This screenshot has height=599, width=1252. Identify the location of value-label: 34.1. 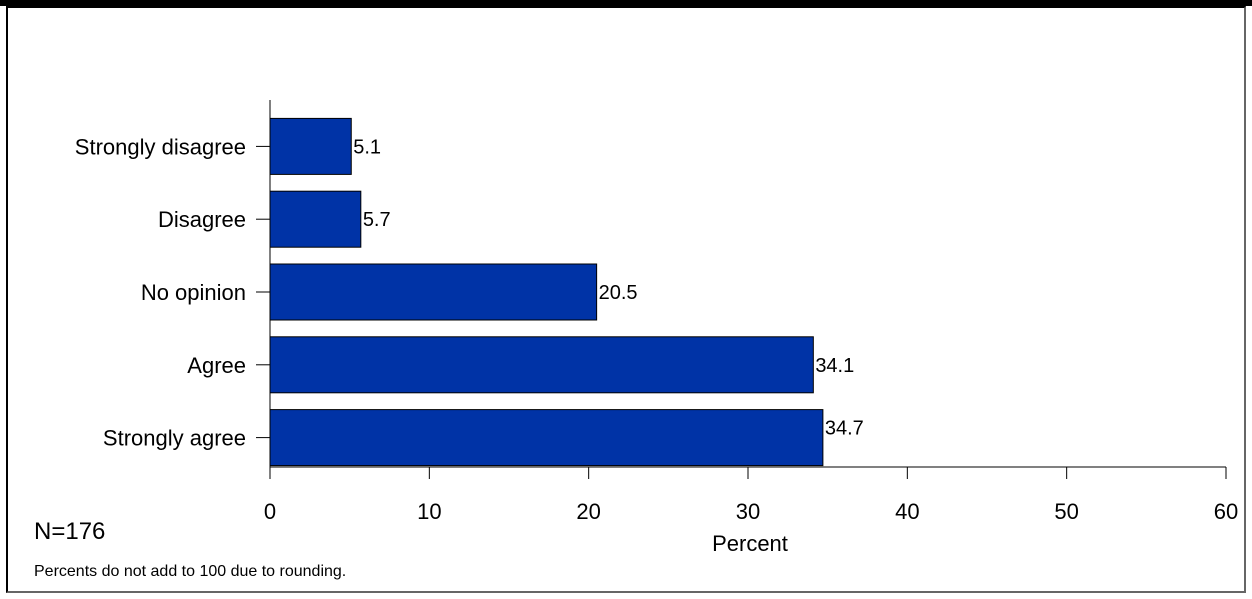
(834, 366).